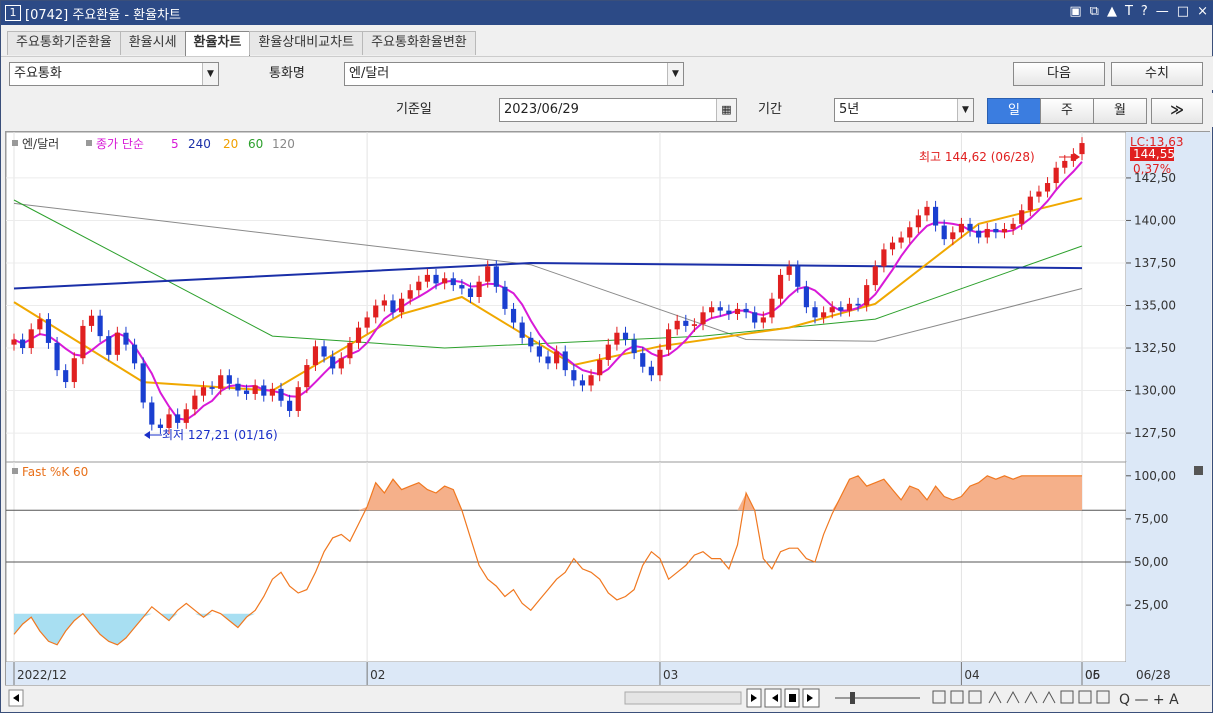 This screenshot has height=713, width=1213. I want to click on tab-rate-chart: 환율차트, so click(217, 43).